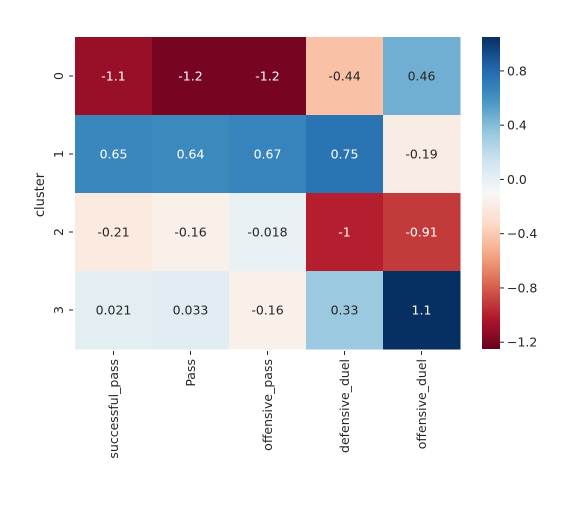 This screenshot has width=585, height=522. I want to click on x-tick-label: offensive_duel, so click(421, 404).